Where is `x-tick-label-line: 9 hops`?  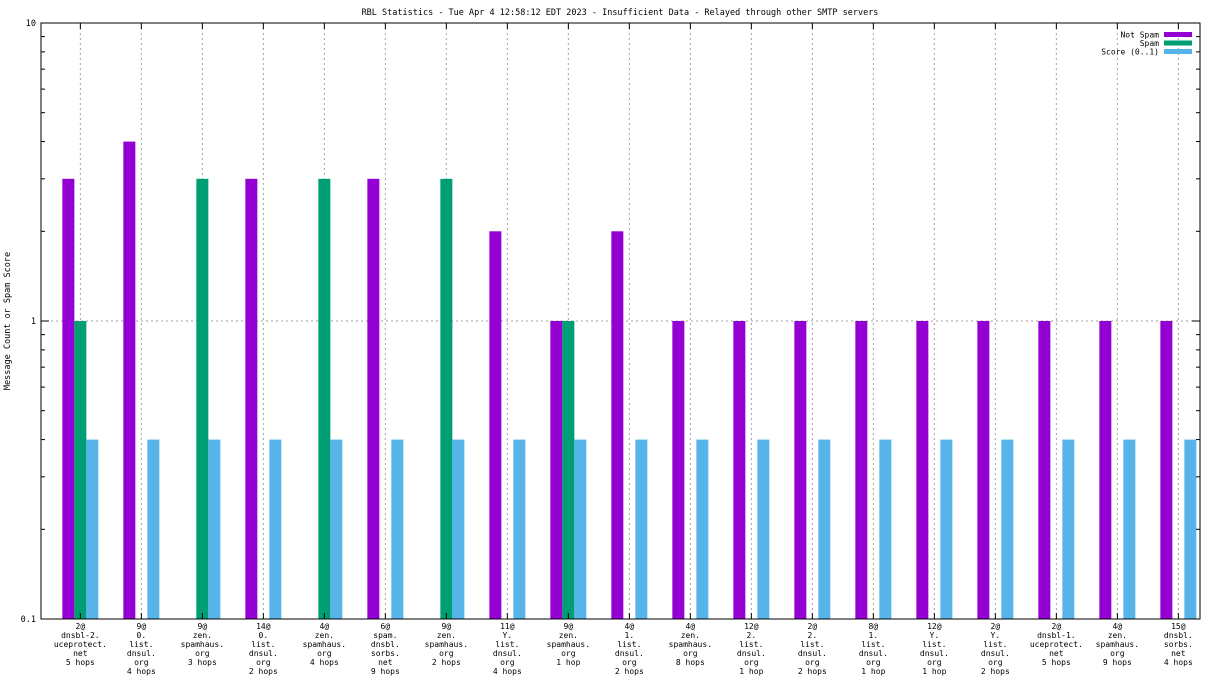 x-tick-label-line: 9 hops is located at coordinates (385, 671).